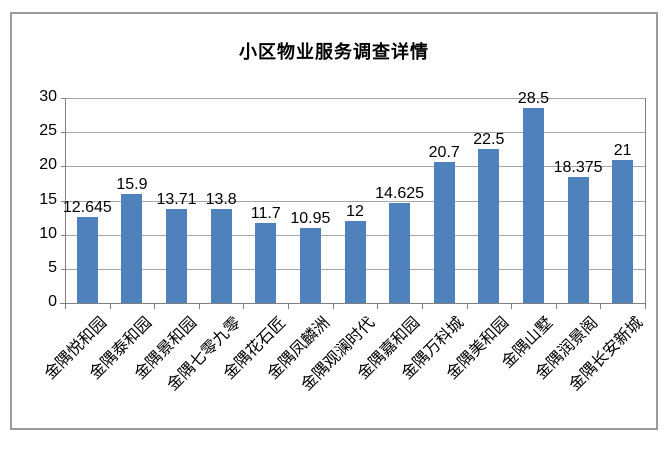 The height and width of the screenshot is (450, 670). What do you see at coordinates (265, 214) in the screenshot?
I see `bar-value-label: 11.7` at bounding box center [265, 214].